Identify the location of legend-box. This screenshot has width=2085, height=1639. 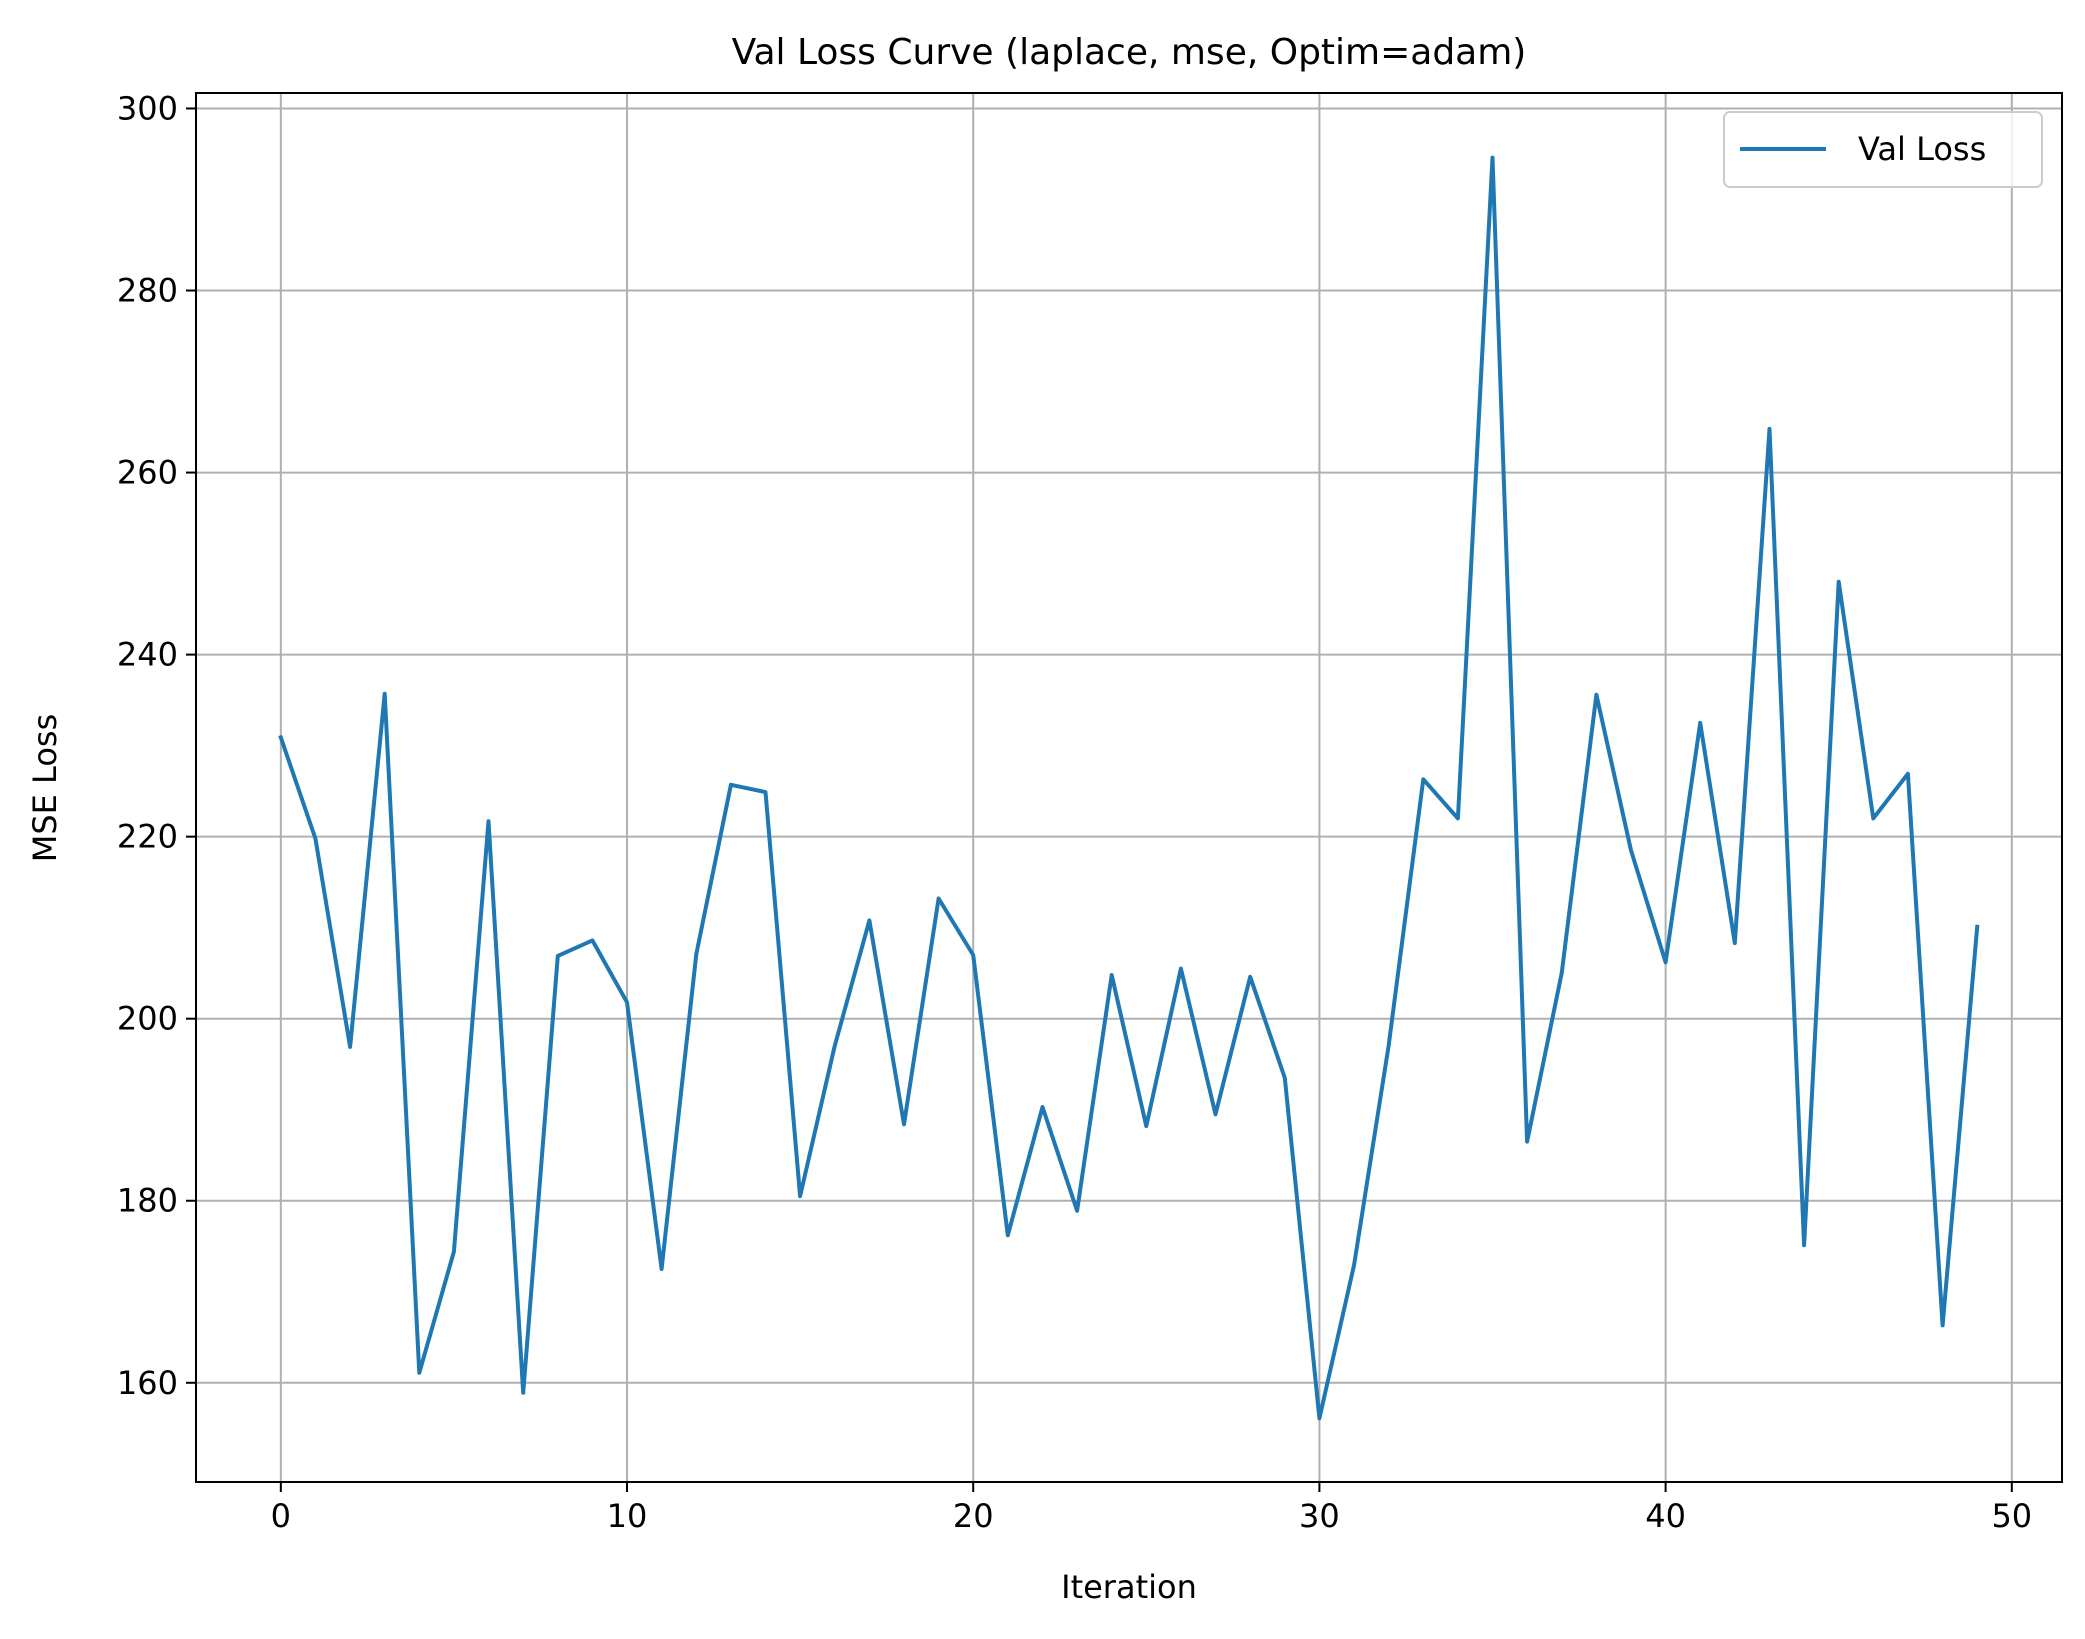
(1883, 149).